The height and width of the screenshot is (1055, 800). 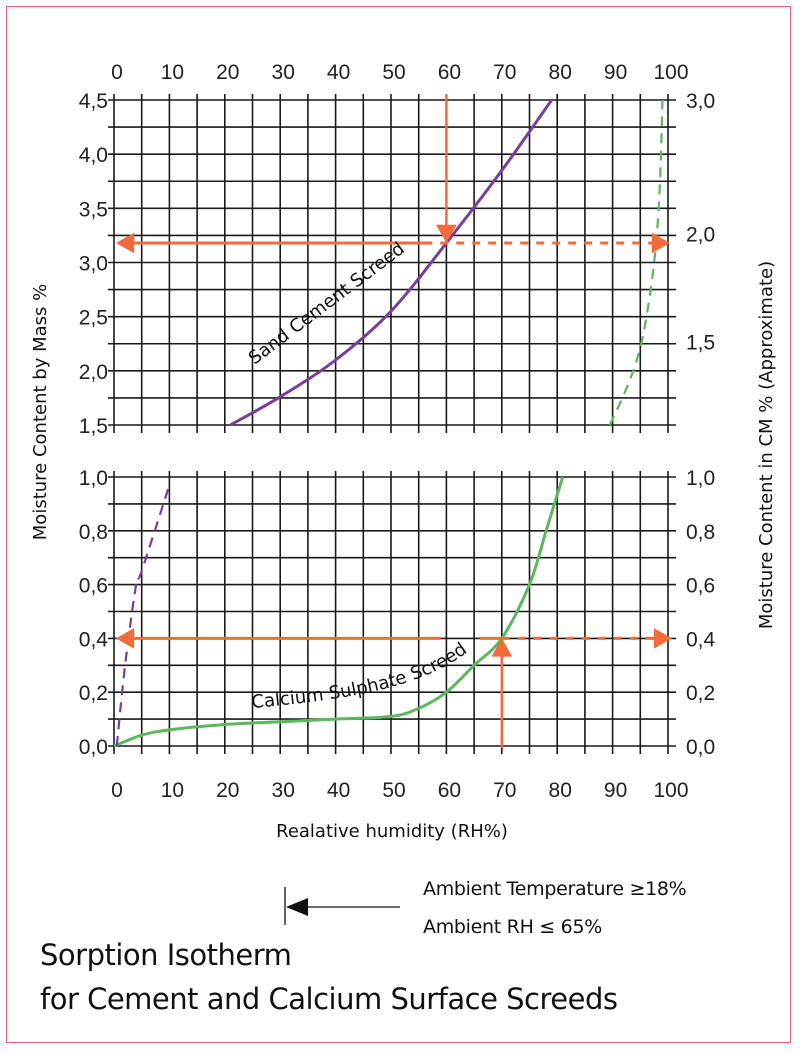 I want to click on x-tick-top-label: 100, so click(x=670, y=72).